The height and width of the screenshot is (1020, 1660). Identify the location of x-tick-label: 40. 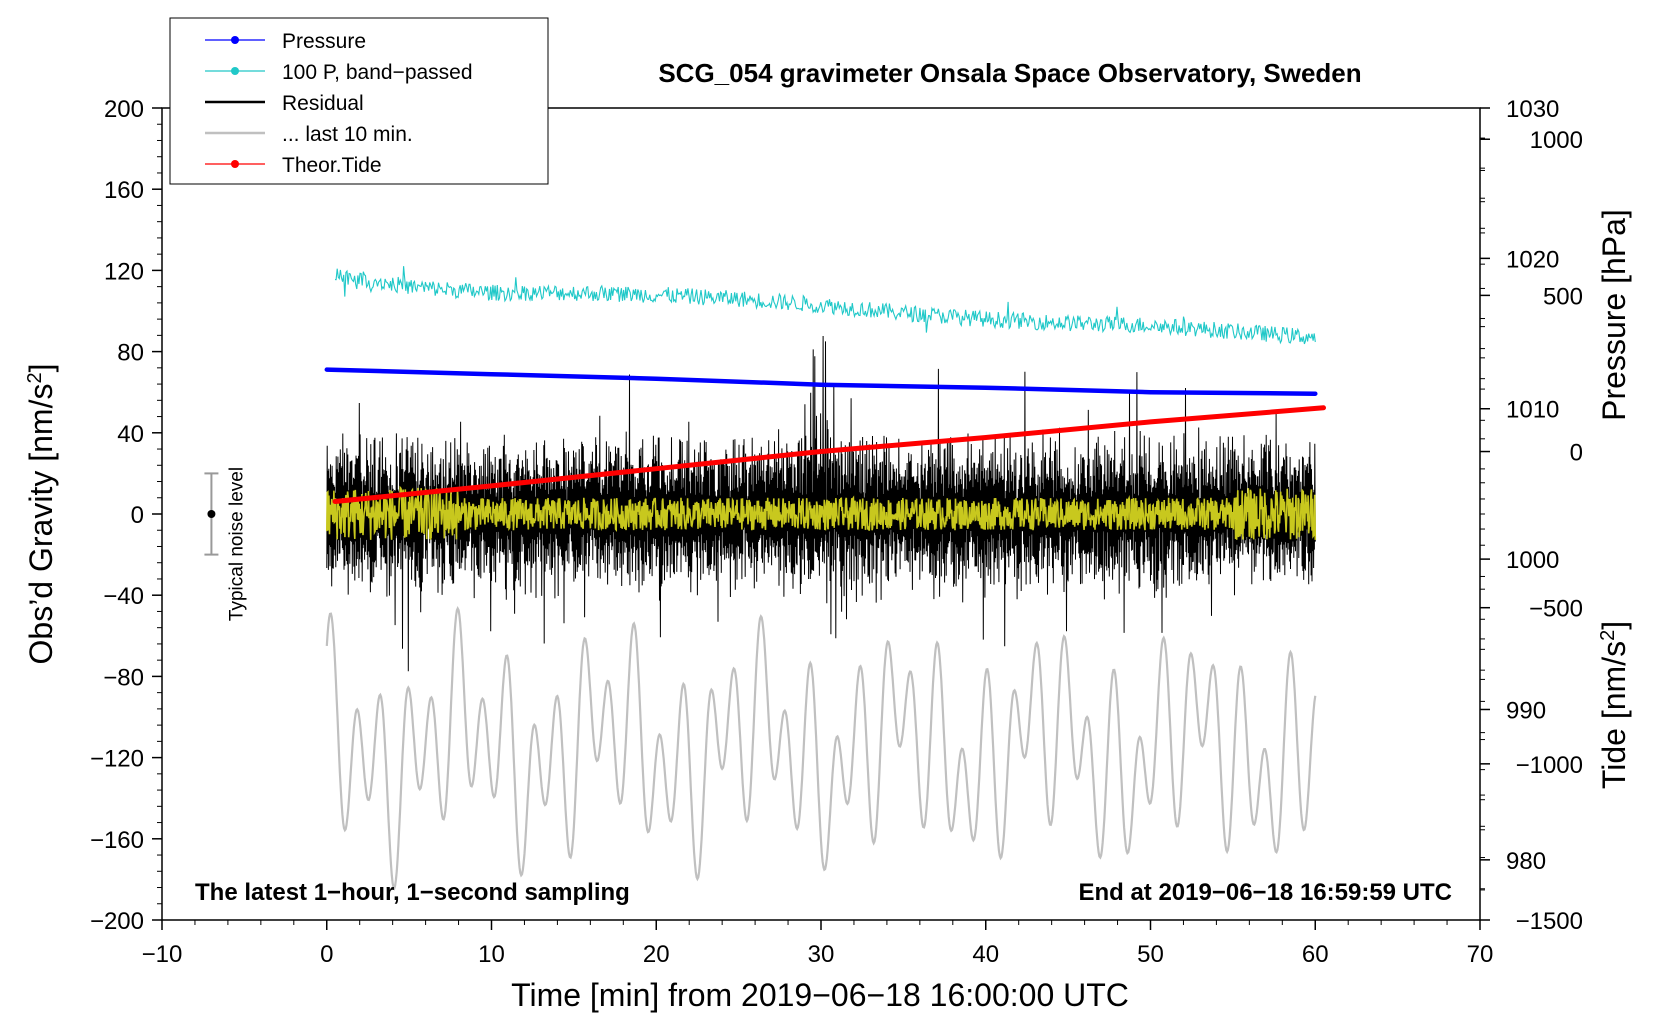
(985, 954).